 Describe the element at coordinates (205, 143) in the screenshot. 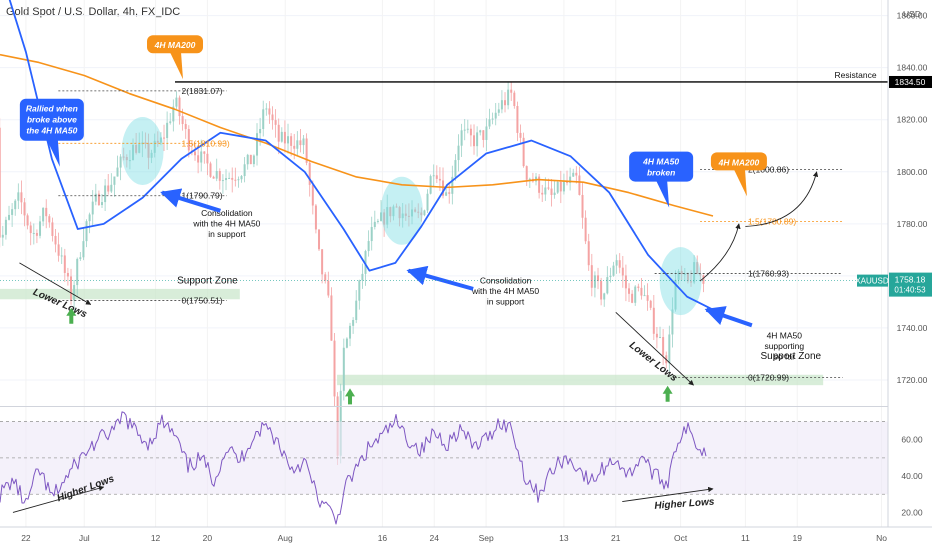

I see `fib-level-label: 1.5(1810.93)` at that location.